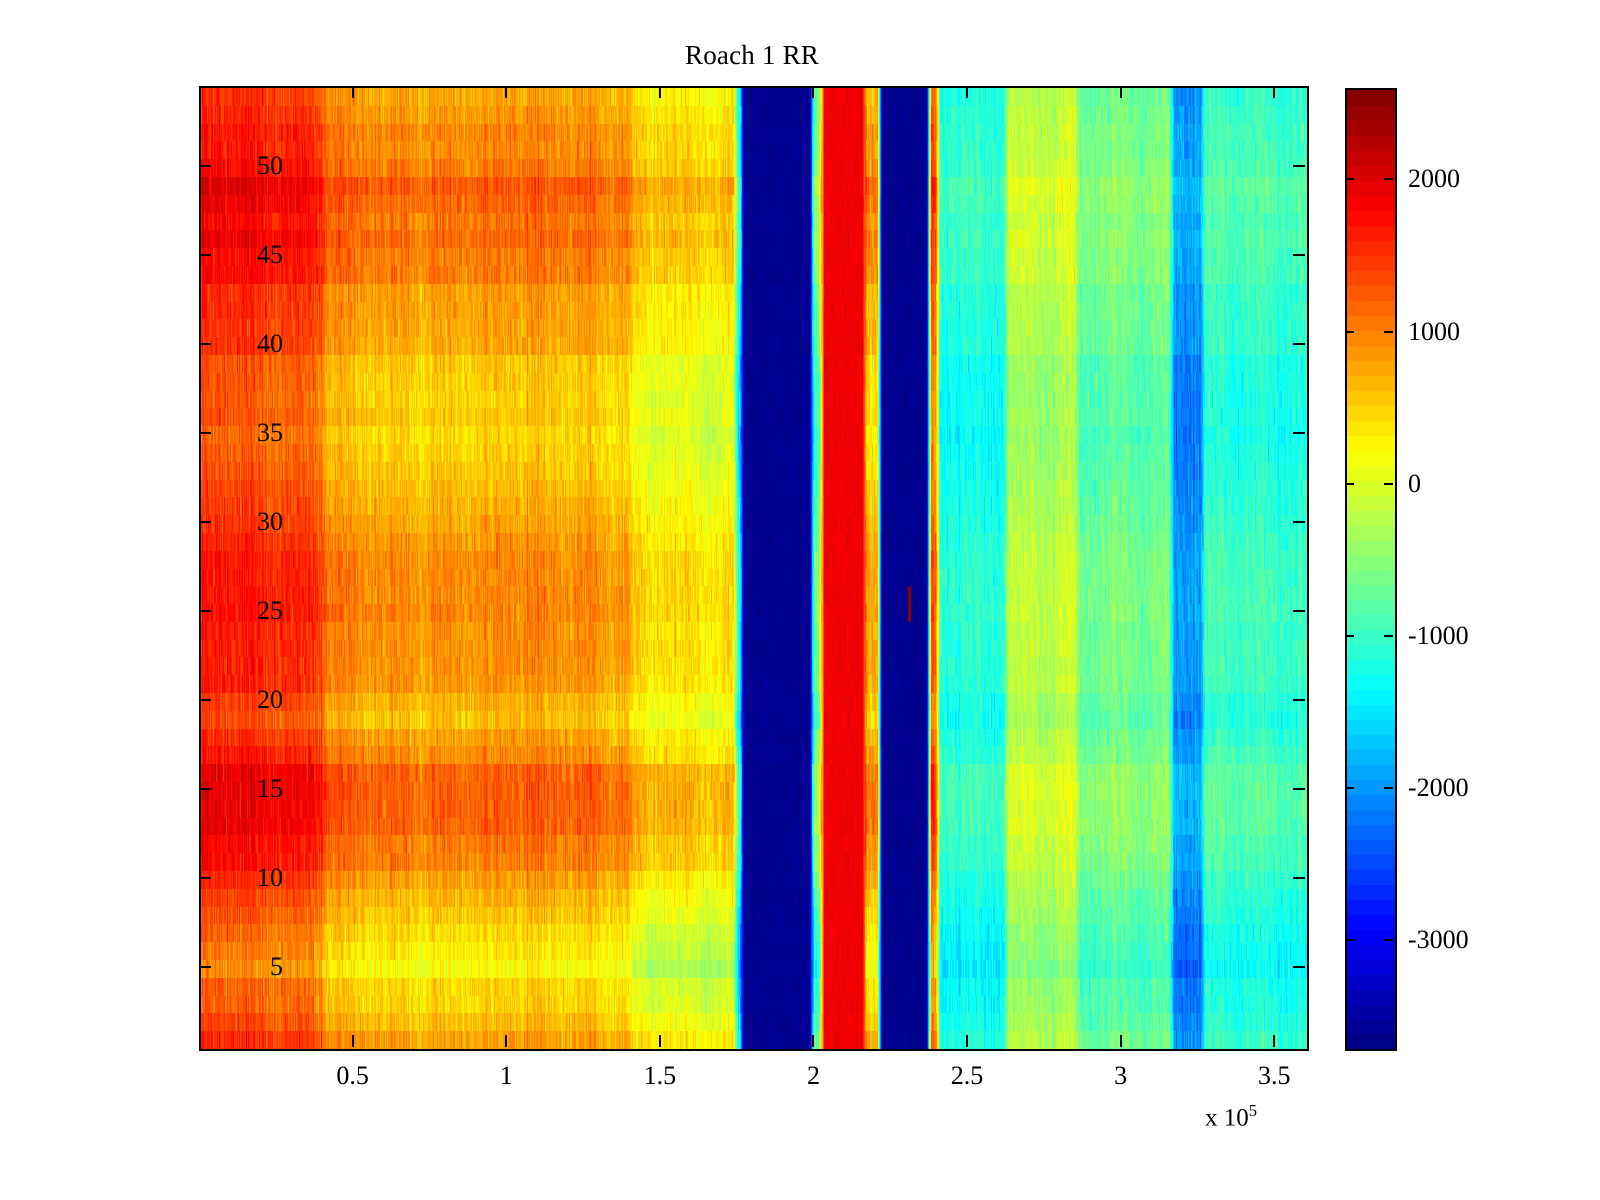 The height and width of the screenshot is (1200, 1600). What do you see at coordinates (1414, 483) in the screenshot?
I see `colorbar-tick-label: 0` at bounding box center [1414, 483].